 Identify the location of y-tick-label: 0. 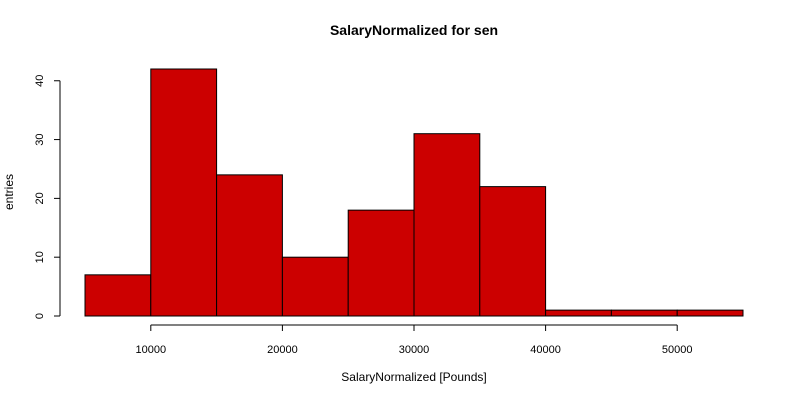
(40, 316).